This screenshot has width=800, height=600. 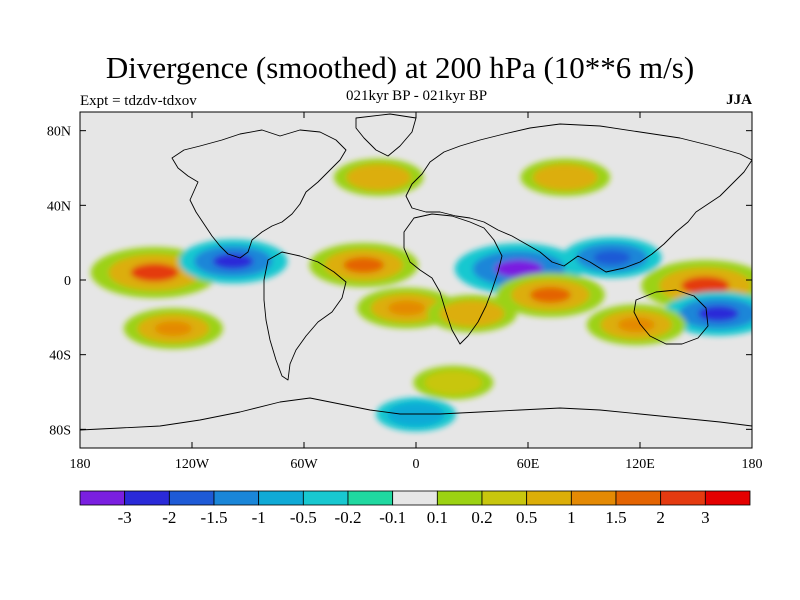 I want to click on indian-ocean-divergence-core, so click(x=550, y=295).